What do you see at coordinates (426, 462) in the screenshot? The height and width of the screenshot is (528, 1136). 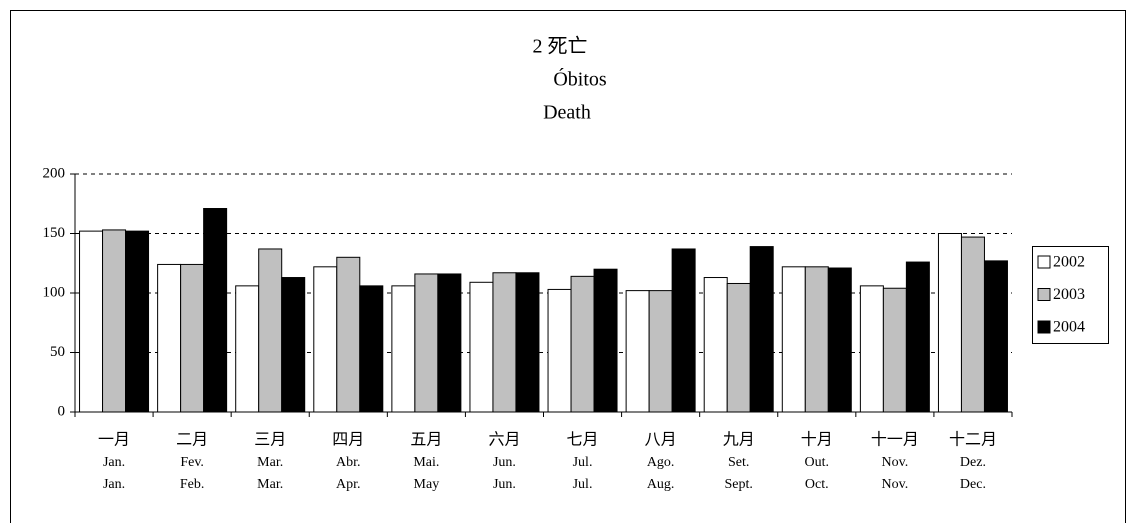 I see `x-tick-label: Mai.` at bounding box center [426, 462].